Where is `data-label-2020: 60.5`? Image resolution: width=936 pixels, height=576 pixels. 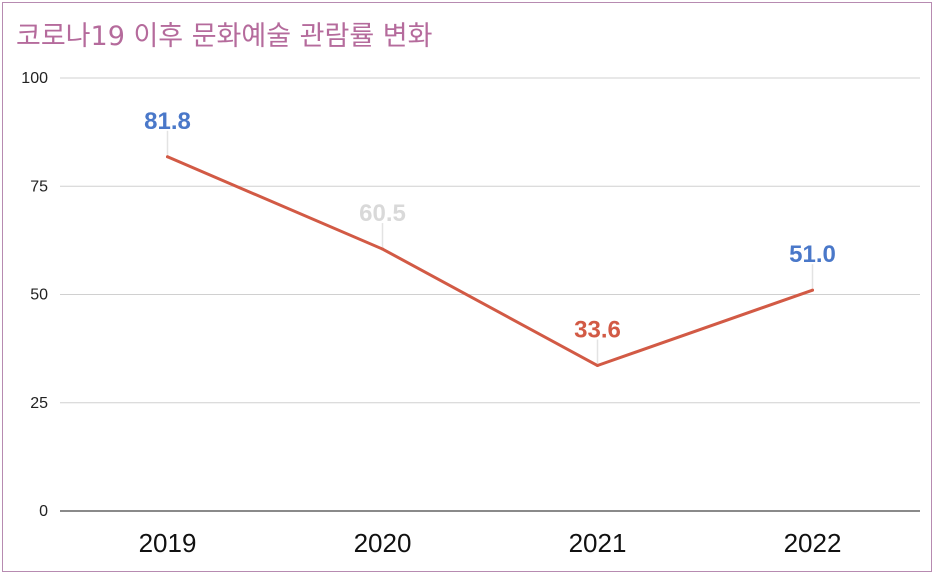
data-label-2020: 60.5 is located at coordinates (382, 213).